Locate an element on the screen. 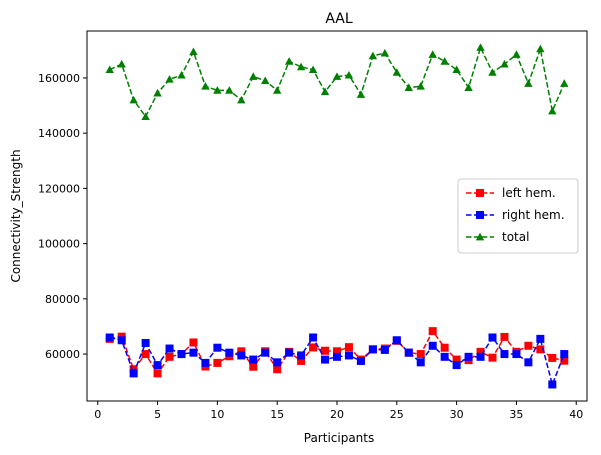  legend-label: left hem. is located at coordinates (529, 193).